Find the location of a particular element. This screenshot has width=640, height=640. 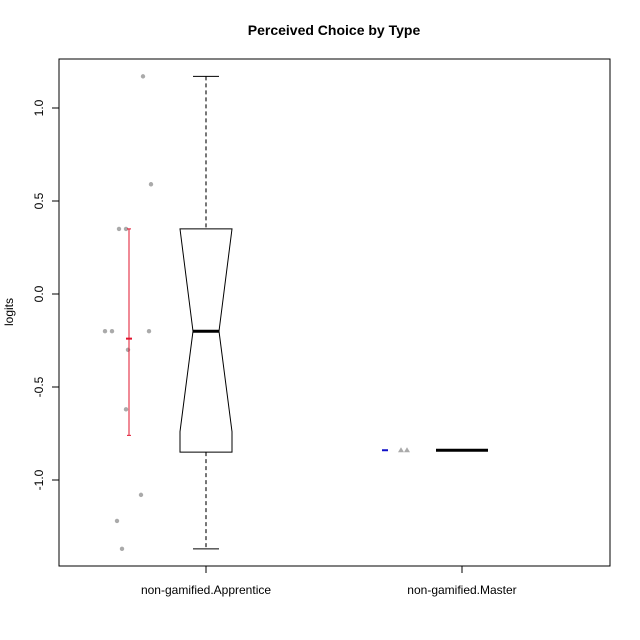

x-tick-label: non-gamified.Apprentice is located at coordinates (206, 590).